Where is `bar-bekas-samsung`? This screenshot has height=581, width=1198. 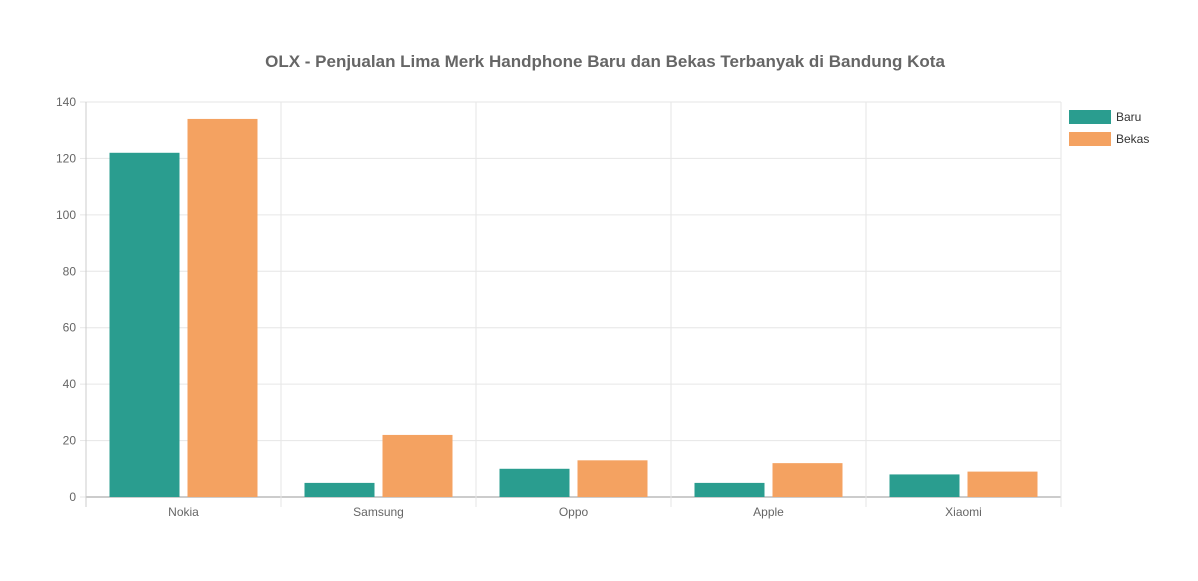 bar-bekas-samsung is located at coordinates (417, 465).